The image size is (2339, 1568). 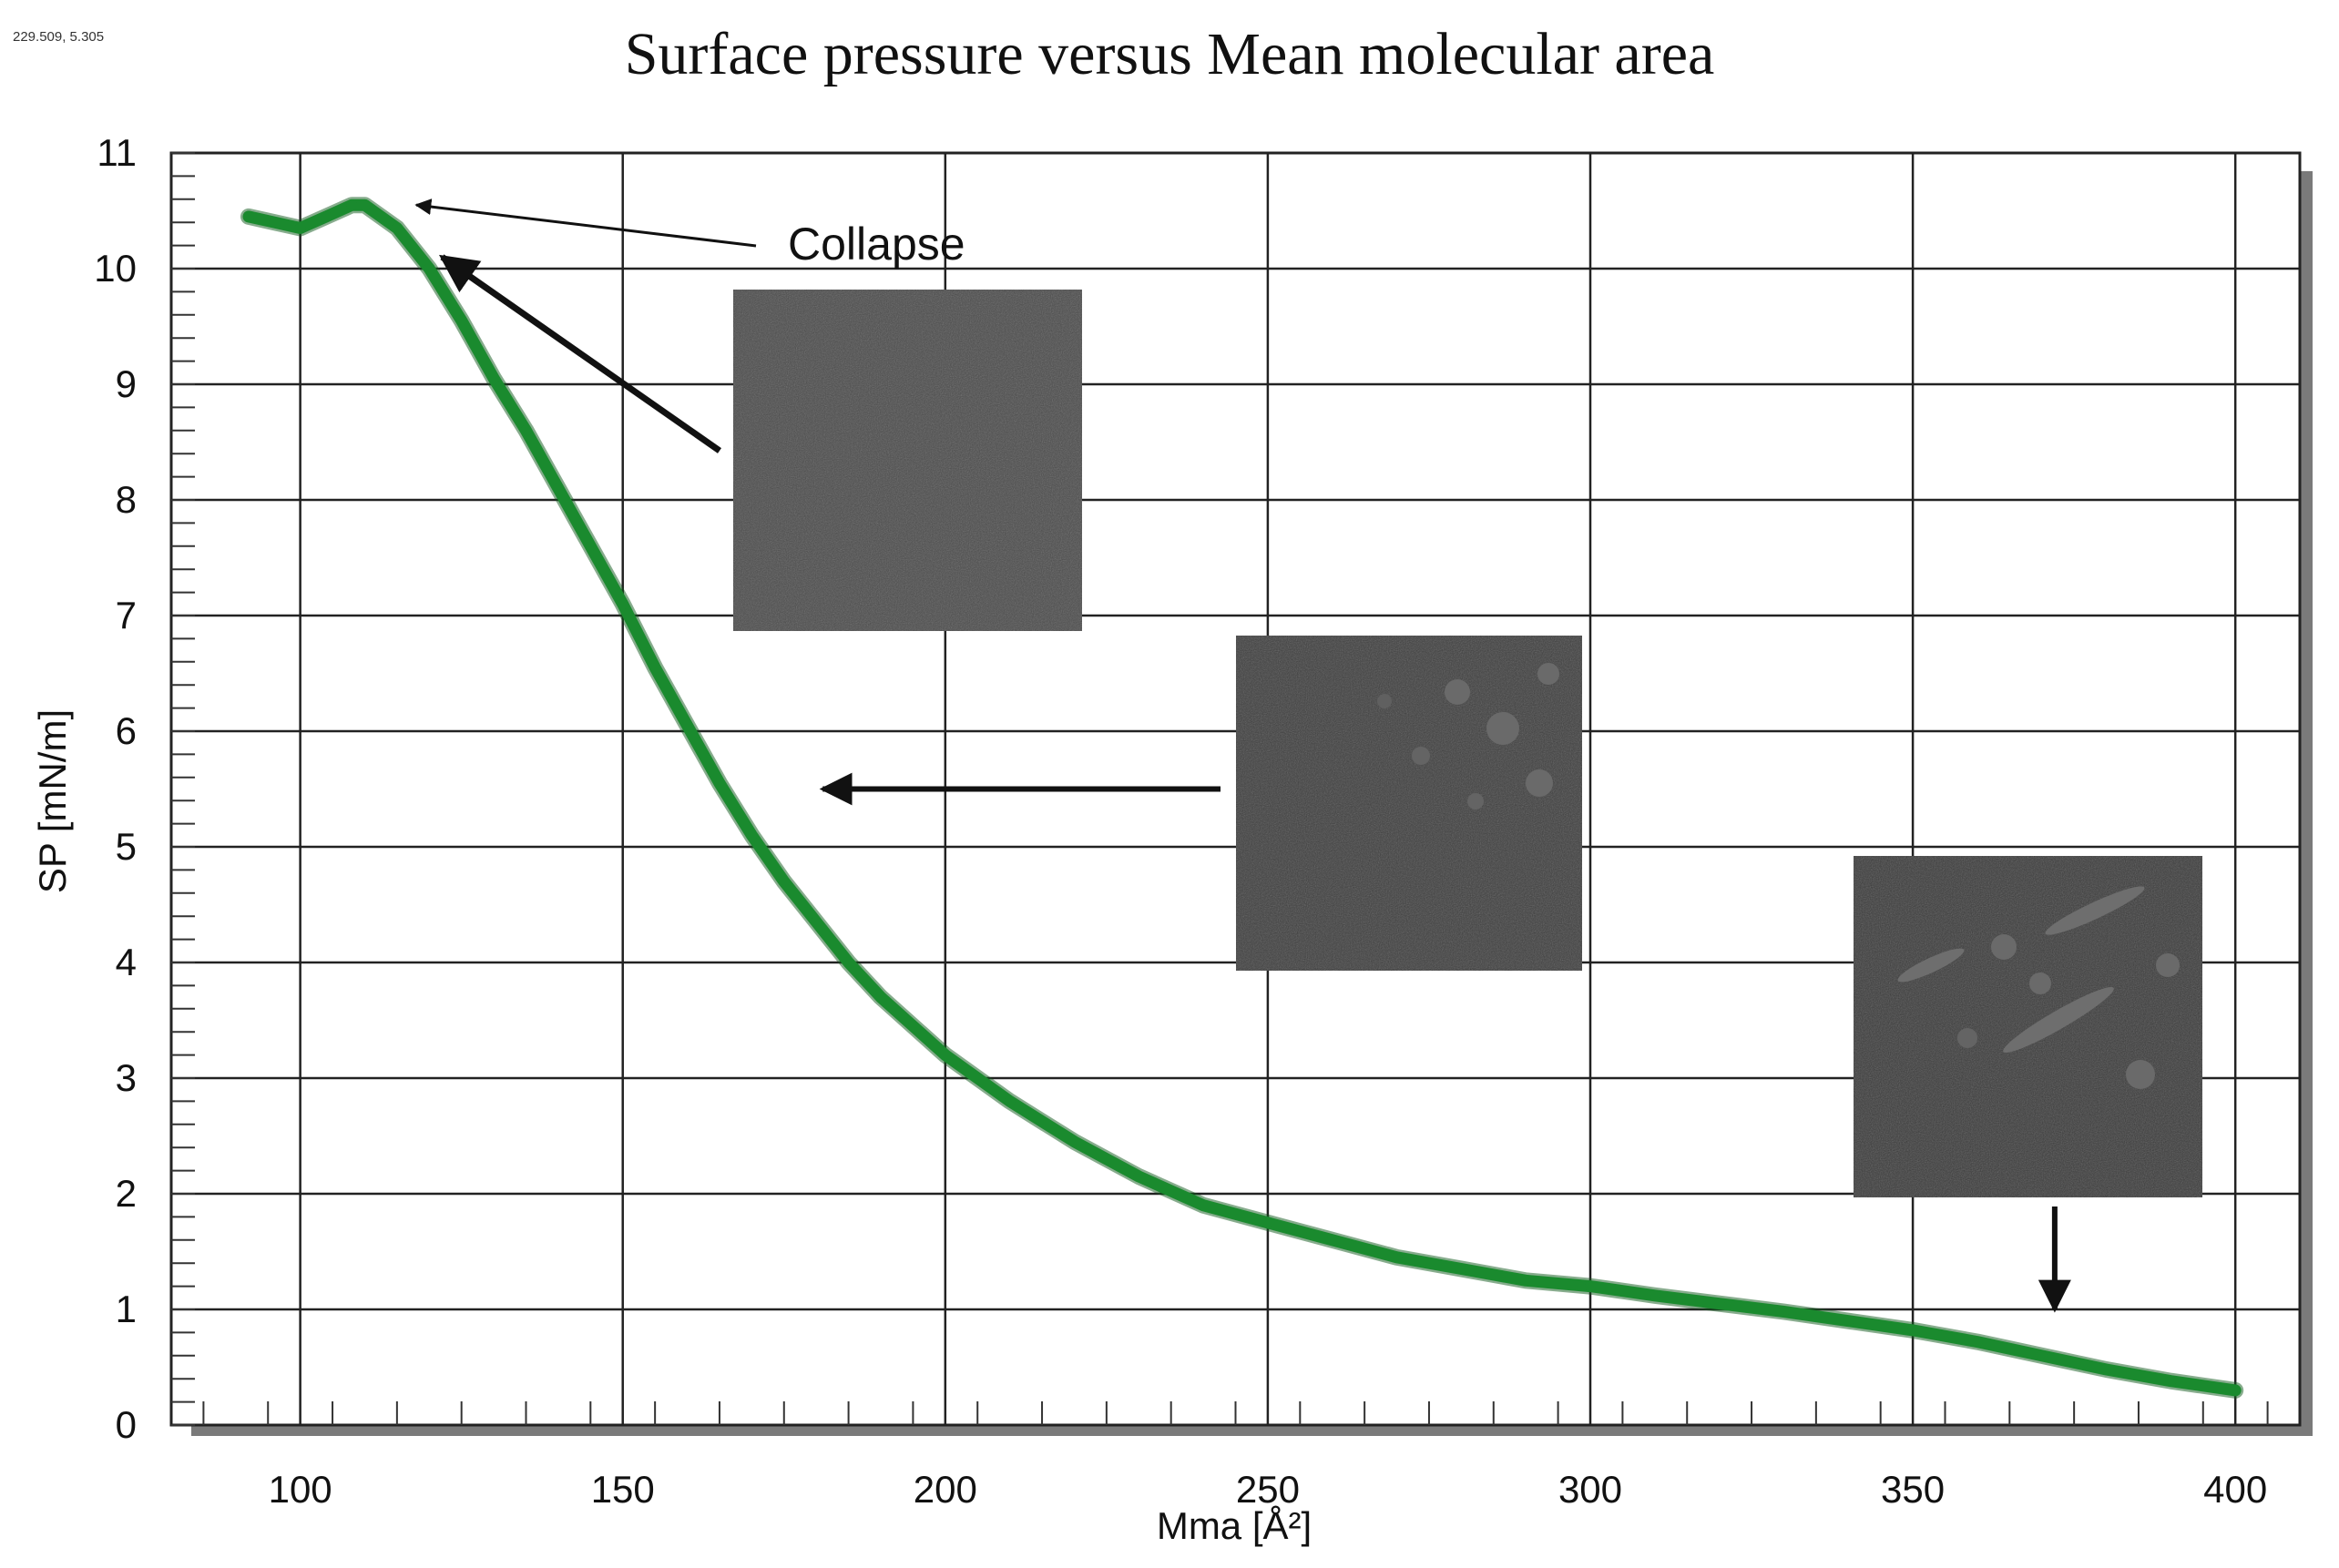 I want to click on y-tick-labels: 0 1 2 3 4 5 6 7 8 9 10 11, so click(x=115, y=788).